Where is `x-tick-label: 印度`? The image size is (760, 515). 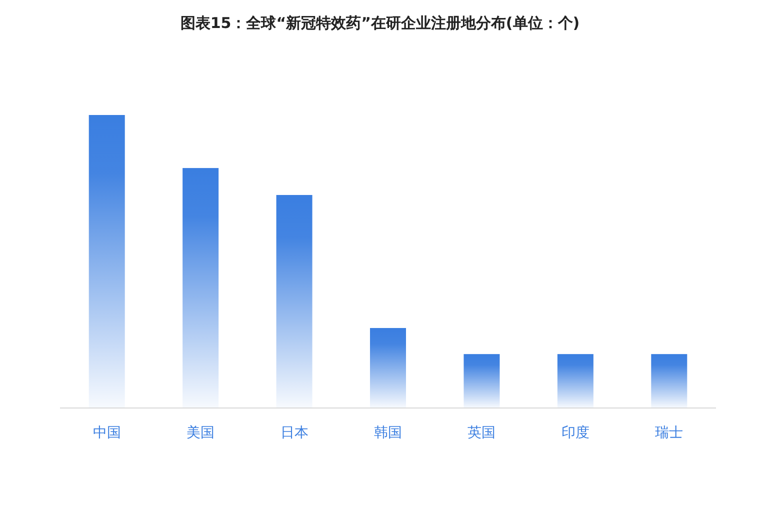
x-tick-label: 印度 is located at coordinates (575, 433).